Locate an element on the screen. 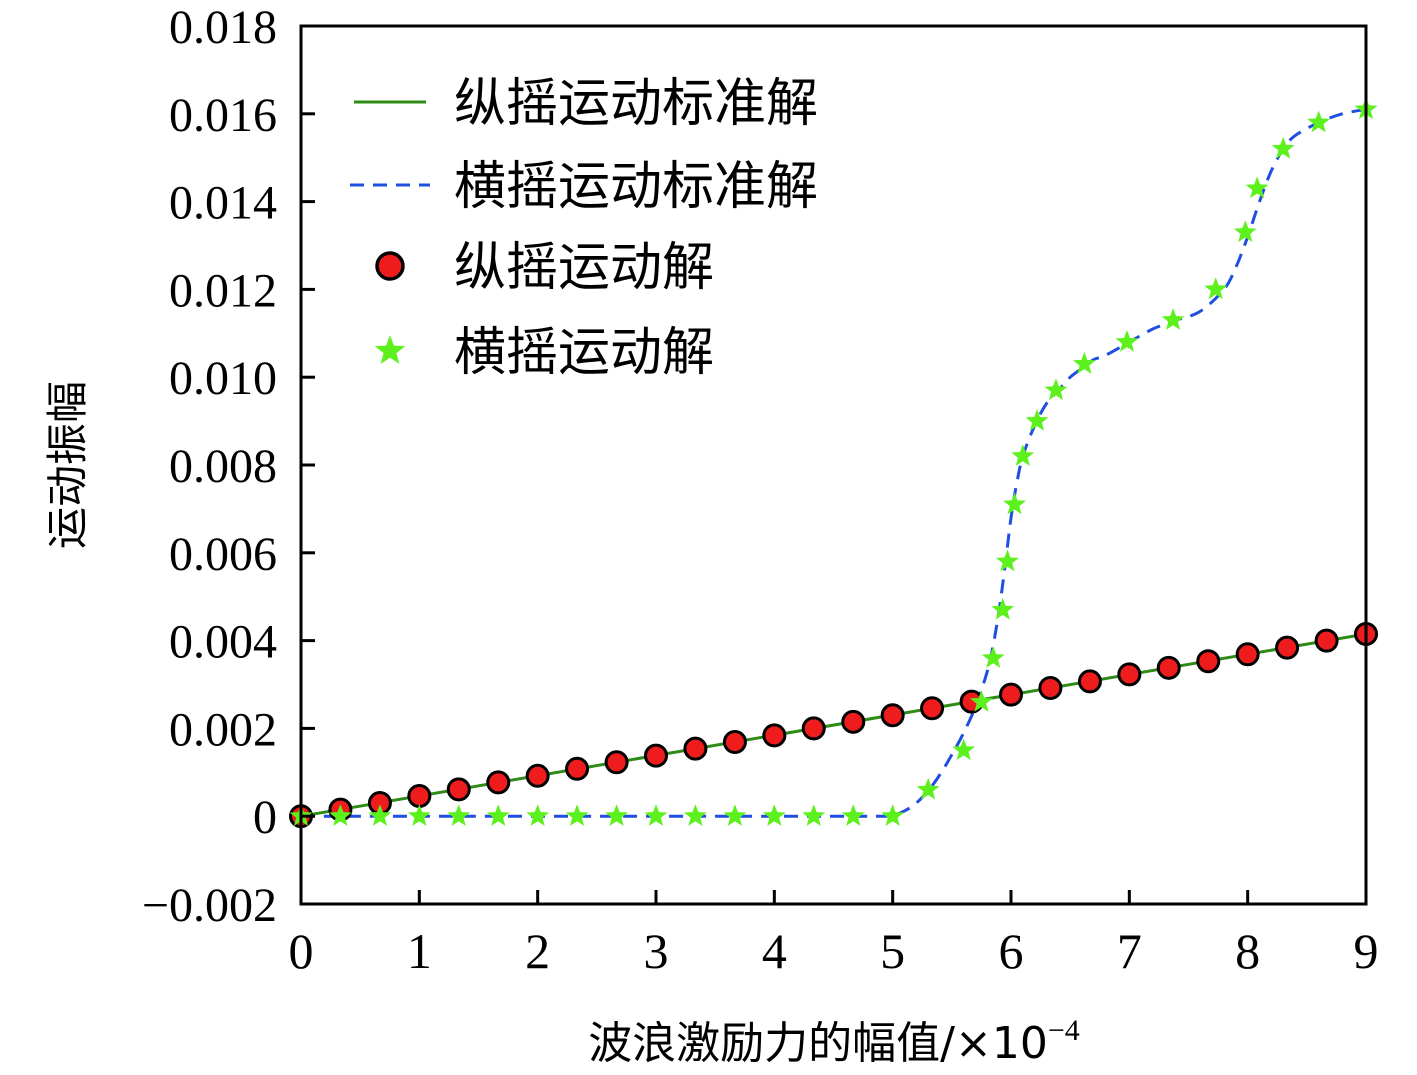  y-axis-label: 运动振幅 is located at coordinates (67, 465).